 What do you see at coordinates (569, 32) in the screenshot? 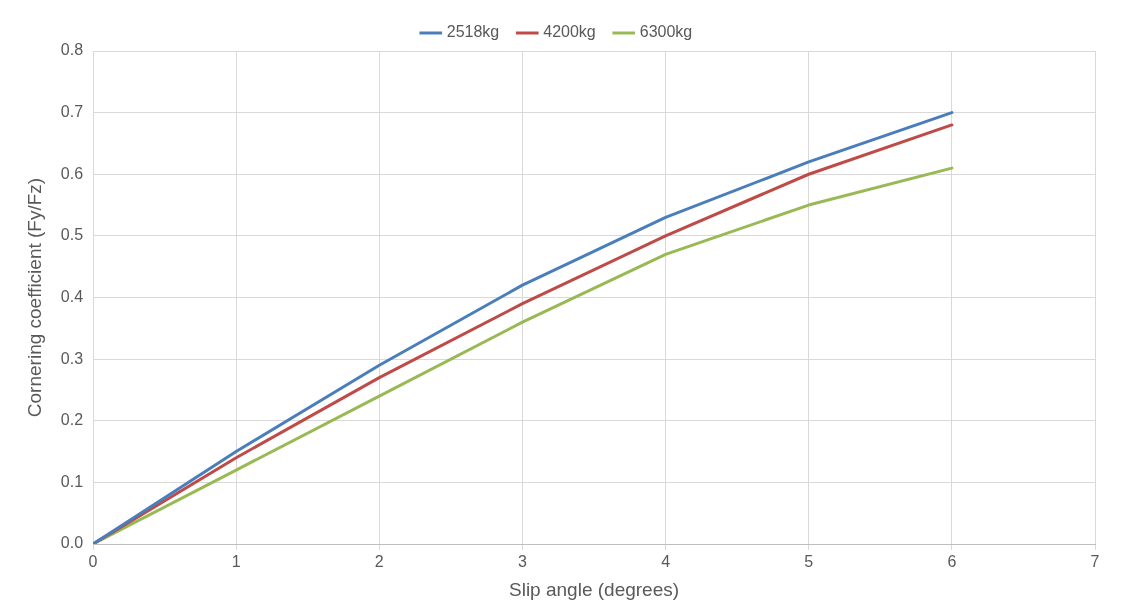
I see `legend-label: 4200kg` at bounding box center [569, 32].